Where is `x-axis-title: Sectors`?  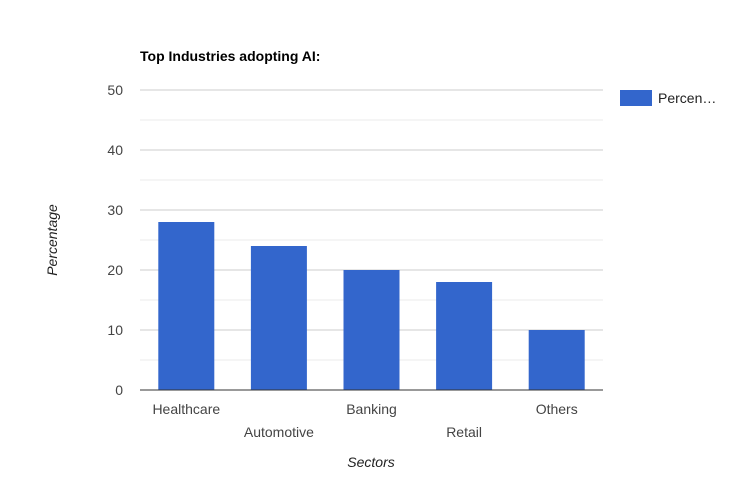 x-axis-title: Sectors is located at coordinates (370, 462).